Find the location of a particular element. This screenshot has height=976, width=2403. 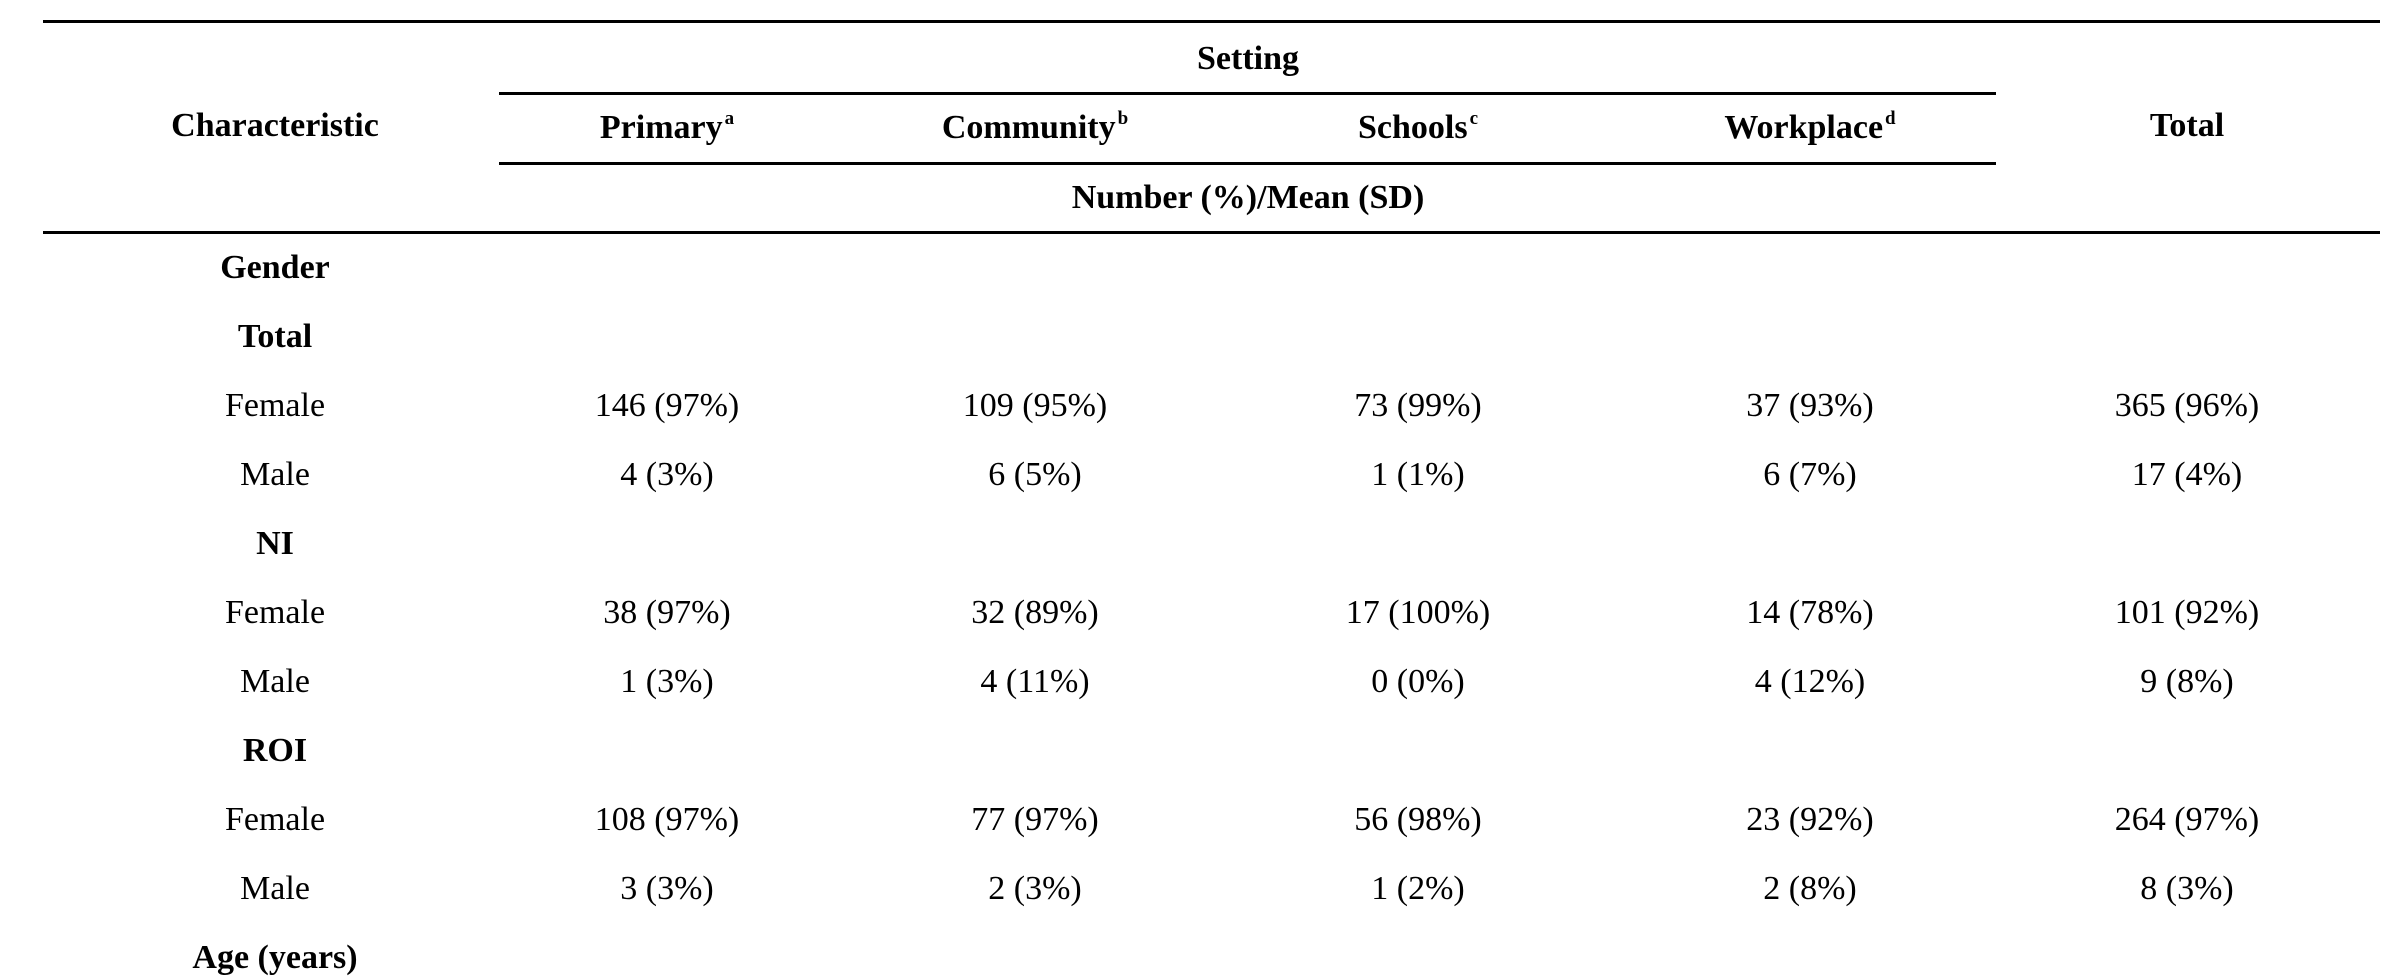

row-label: NI is located at coordinates (275, 543).